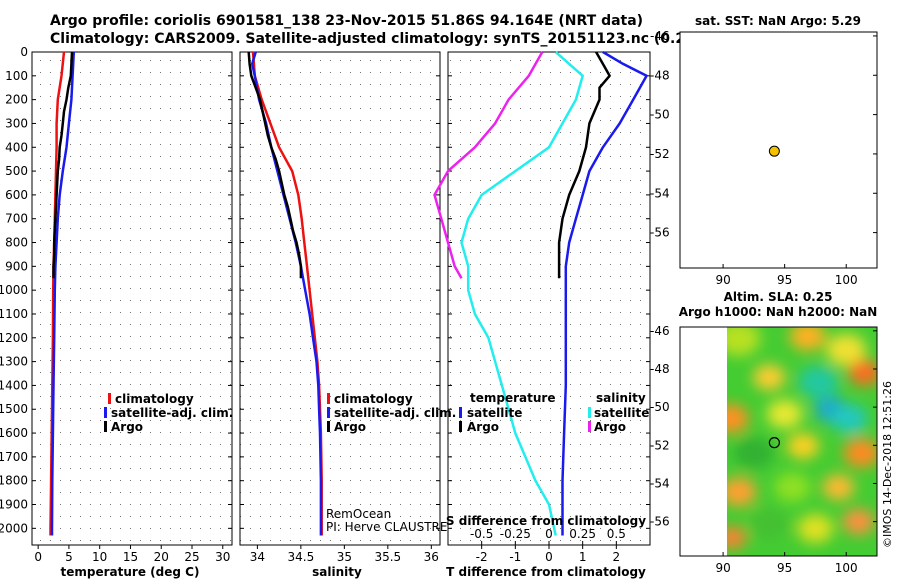  I want to click on x-tick-label: 15, so click(130, 557).